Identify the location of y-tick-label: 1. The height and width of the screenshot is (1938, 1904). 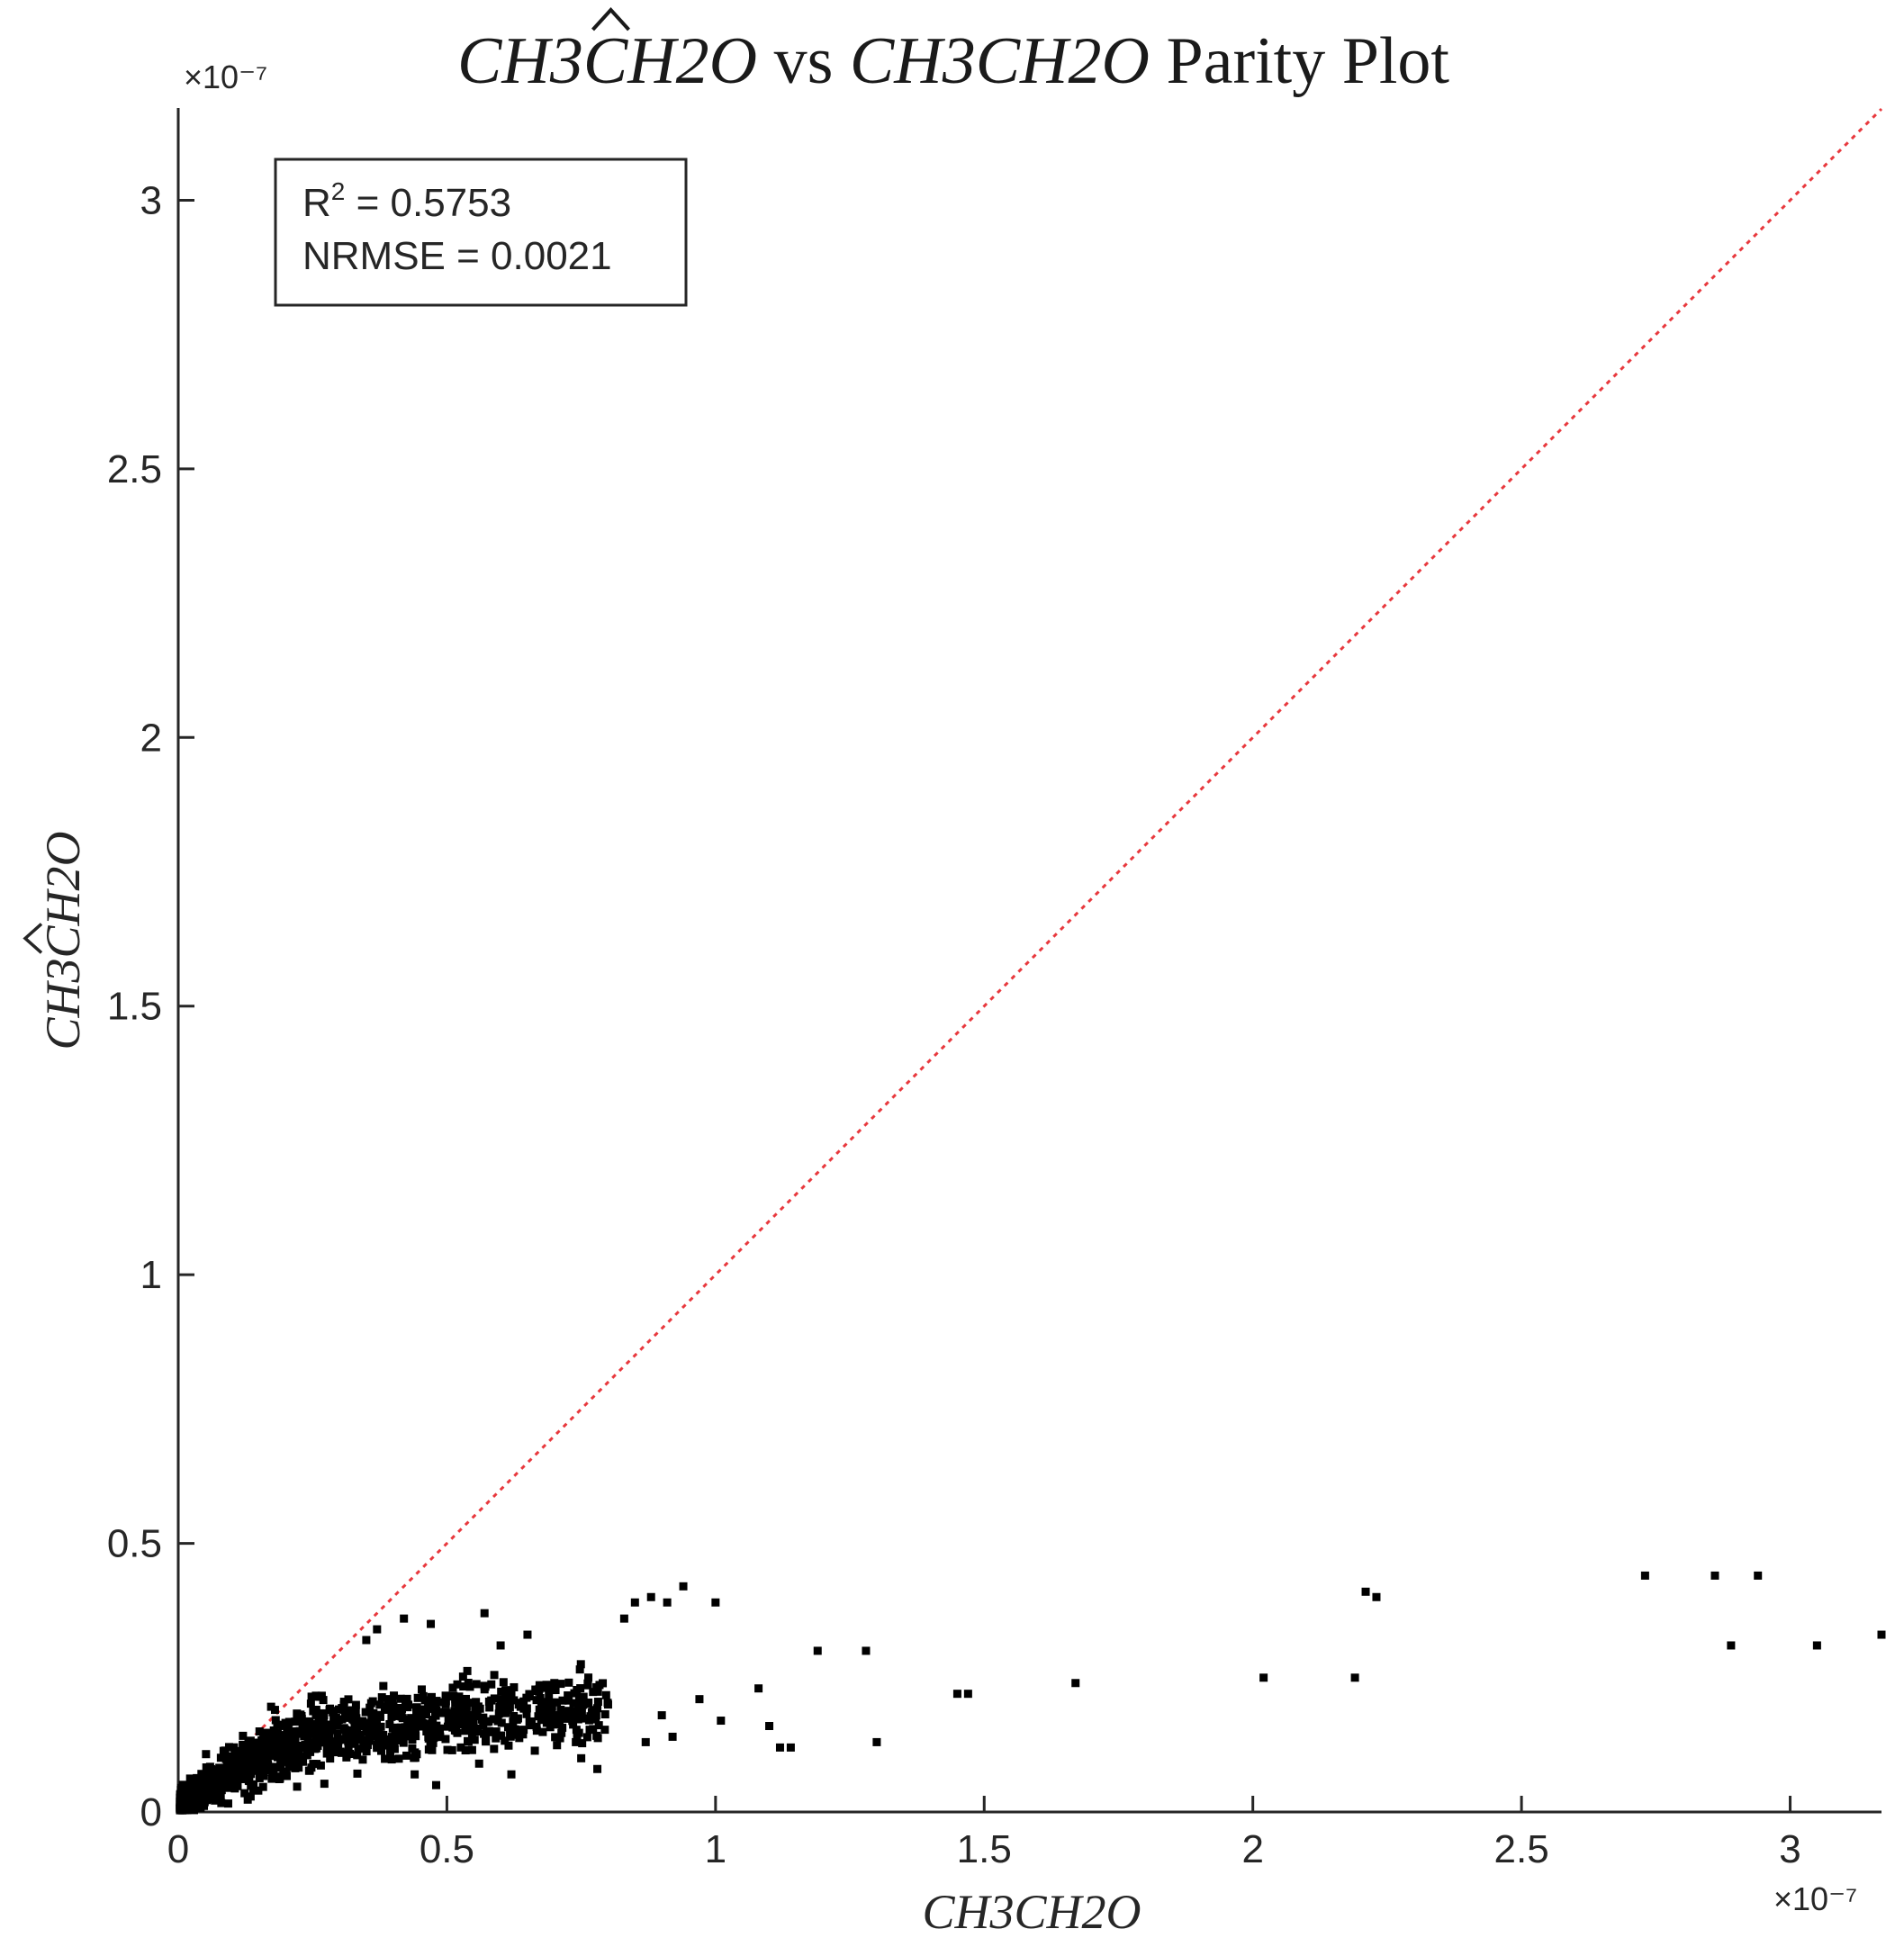
(151, 1275).